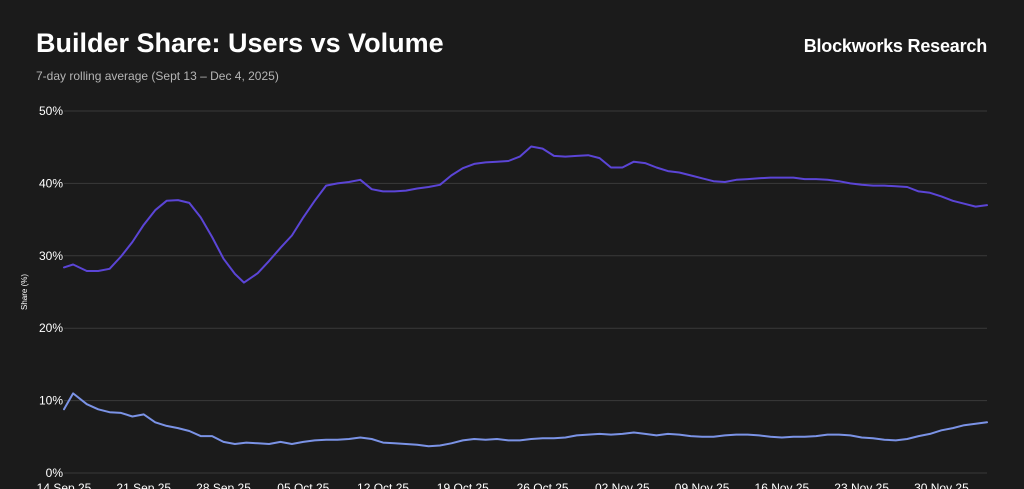 The image size is (1024, 489). Describe the element at coordinates (941, 485) in the screenshot. I see `x-tick-label: 30 Nov 25` at that location.